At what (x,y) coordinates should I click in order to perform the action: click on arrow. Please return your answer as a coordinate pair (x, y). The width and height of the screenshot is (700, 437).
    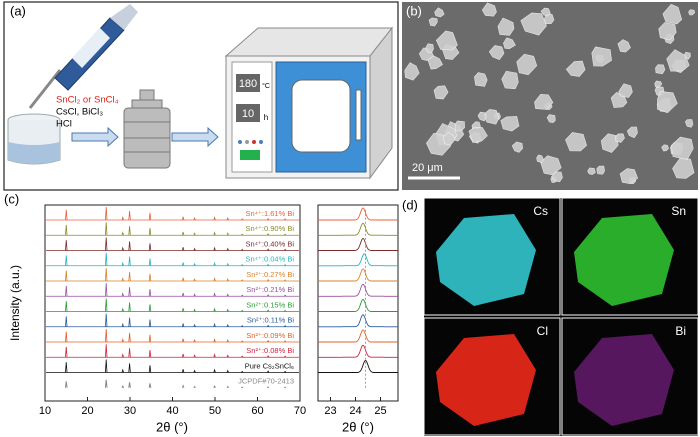
    Looking at the image, I should click on (95, 137).